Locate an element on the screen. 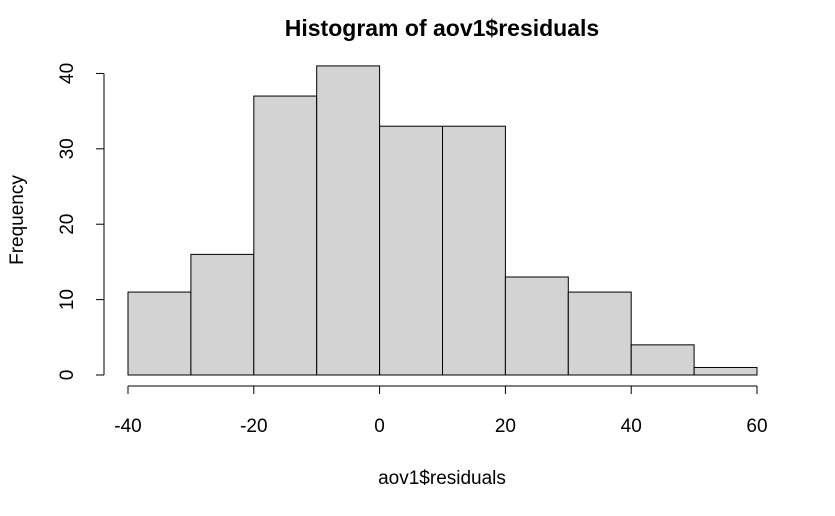 This screenshot has height=516, width=835. y-axis-label: Frequency is located at coordinates (17, 220).